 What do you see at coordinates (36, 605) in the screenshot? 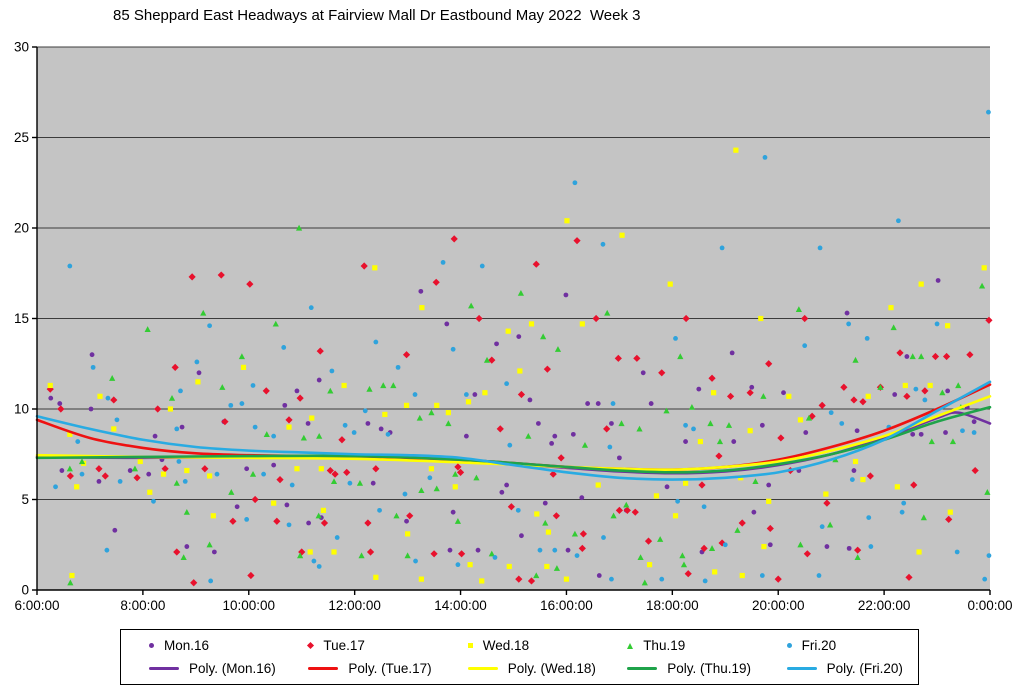
I see `x-tick-label: 6:00:00` at bounding box center [36, 605].